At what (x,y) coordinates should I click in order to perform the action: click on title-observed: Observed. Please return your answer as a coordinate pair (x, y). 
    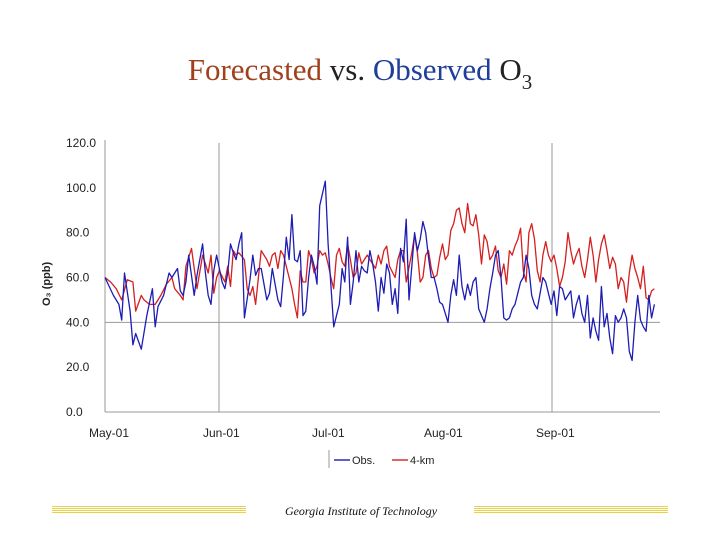
    Looking at the image, I should click on (432, 69).